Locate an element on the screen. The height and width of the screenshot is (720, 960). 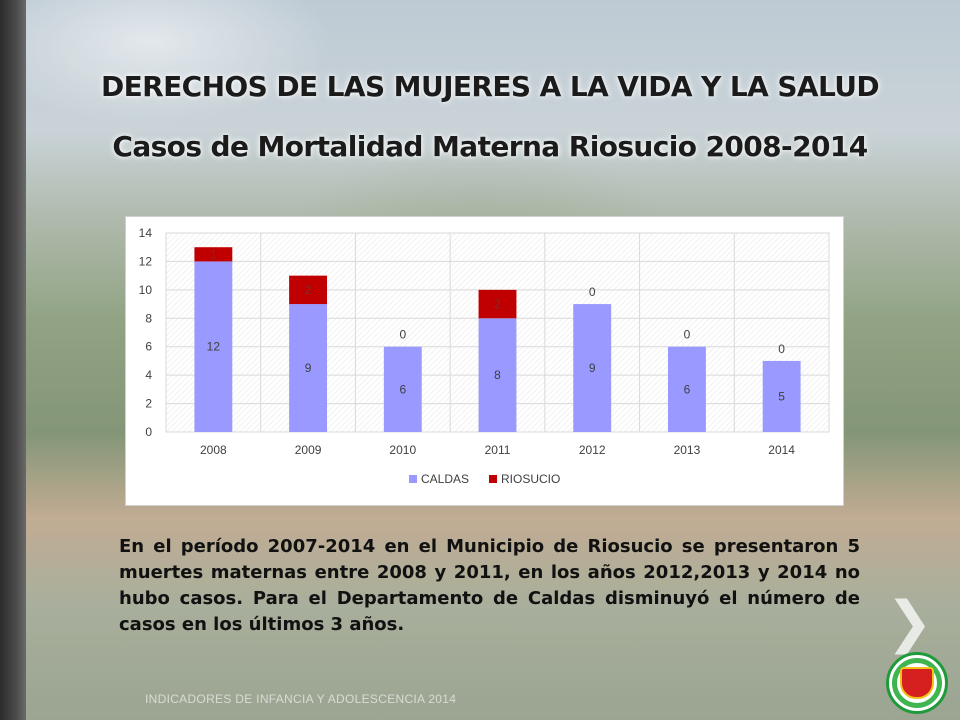
next-slide-icon: ❯ is located at coordinates (909, 622).